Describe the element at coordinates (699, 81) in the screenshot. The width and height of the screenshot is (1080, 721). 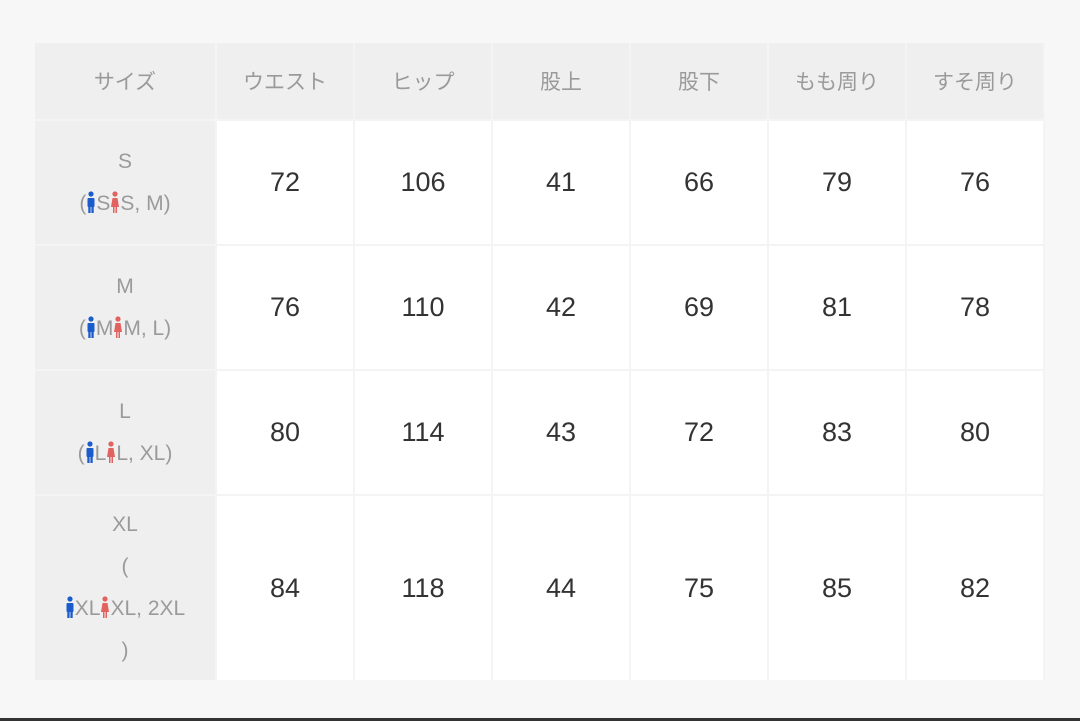
I see `header-cell: 股下` at that location.